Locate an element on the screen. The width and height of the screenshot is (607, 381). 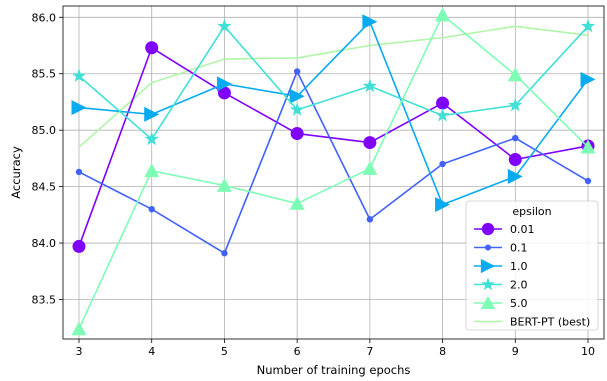
y-tick-label: 85.5 is located at coordinates (44, 74).